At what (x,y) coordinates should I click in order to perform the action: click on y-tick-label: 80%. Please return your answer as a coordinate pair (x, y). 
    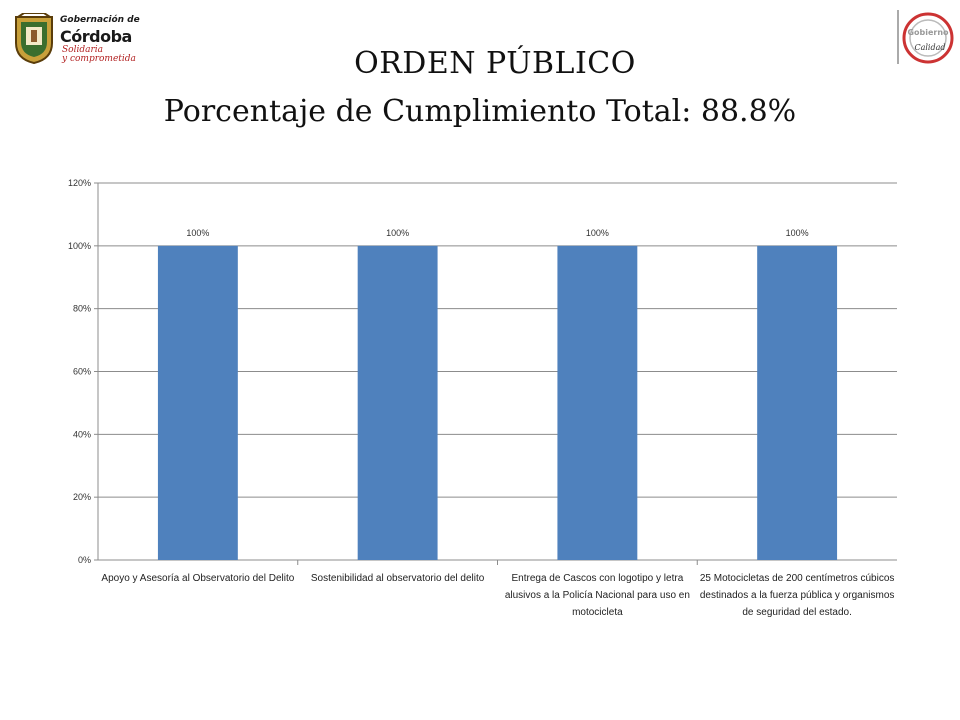
    Looking at the image, I should click on (82, 309).